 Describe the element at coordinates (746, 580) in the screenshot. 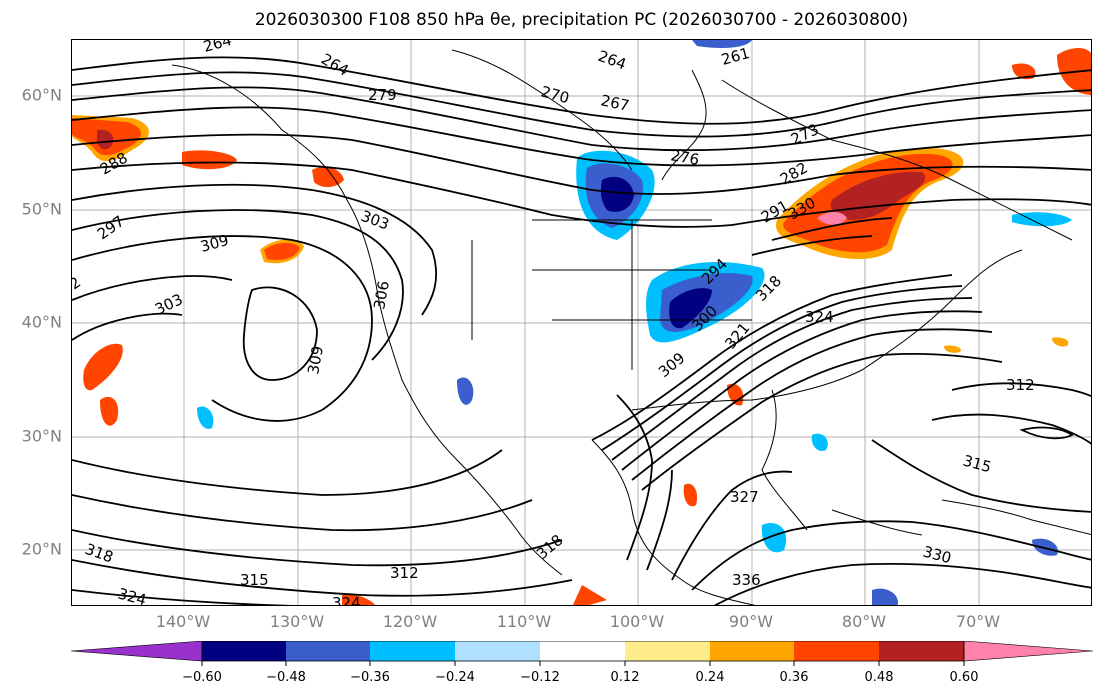

I see `contour-label: 336` at that location.